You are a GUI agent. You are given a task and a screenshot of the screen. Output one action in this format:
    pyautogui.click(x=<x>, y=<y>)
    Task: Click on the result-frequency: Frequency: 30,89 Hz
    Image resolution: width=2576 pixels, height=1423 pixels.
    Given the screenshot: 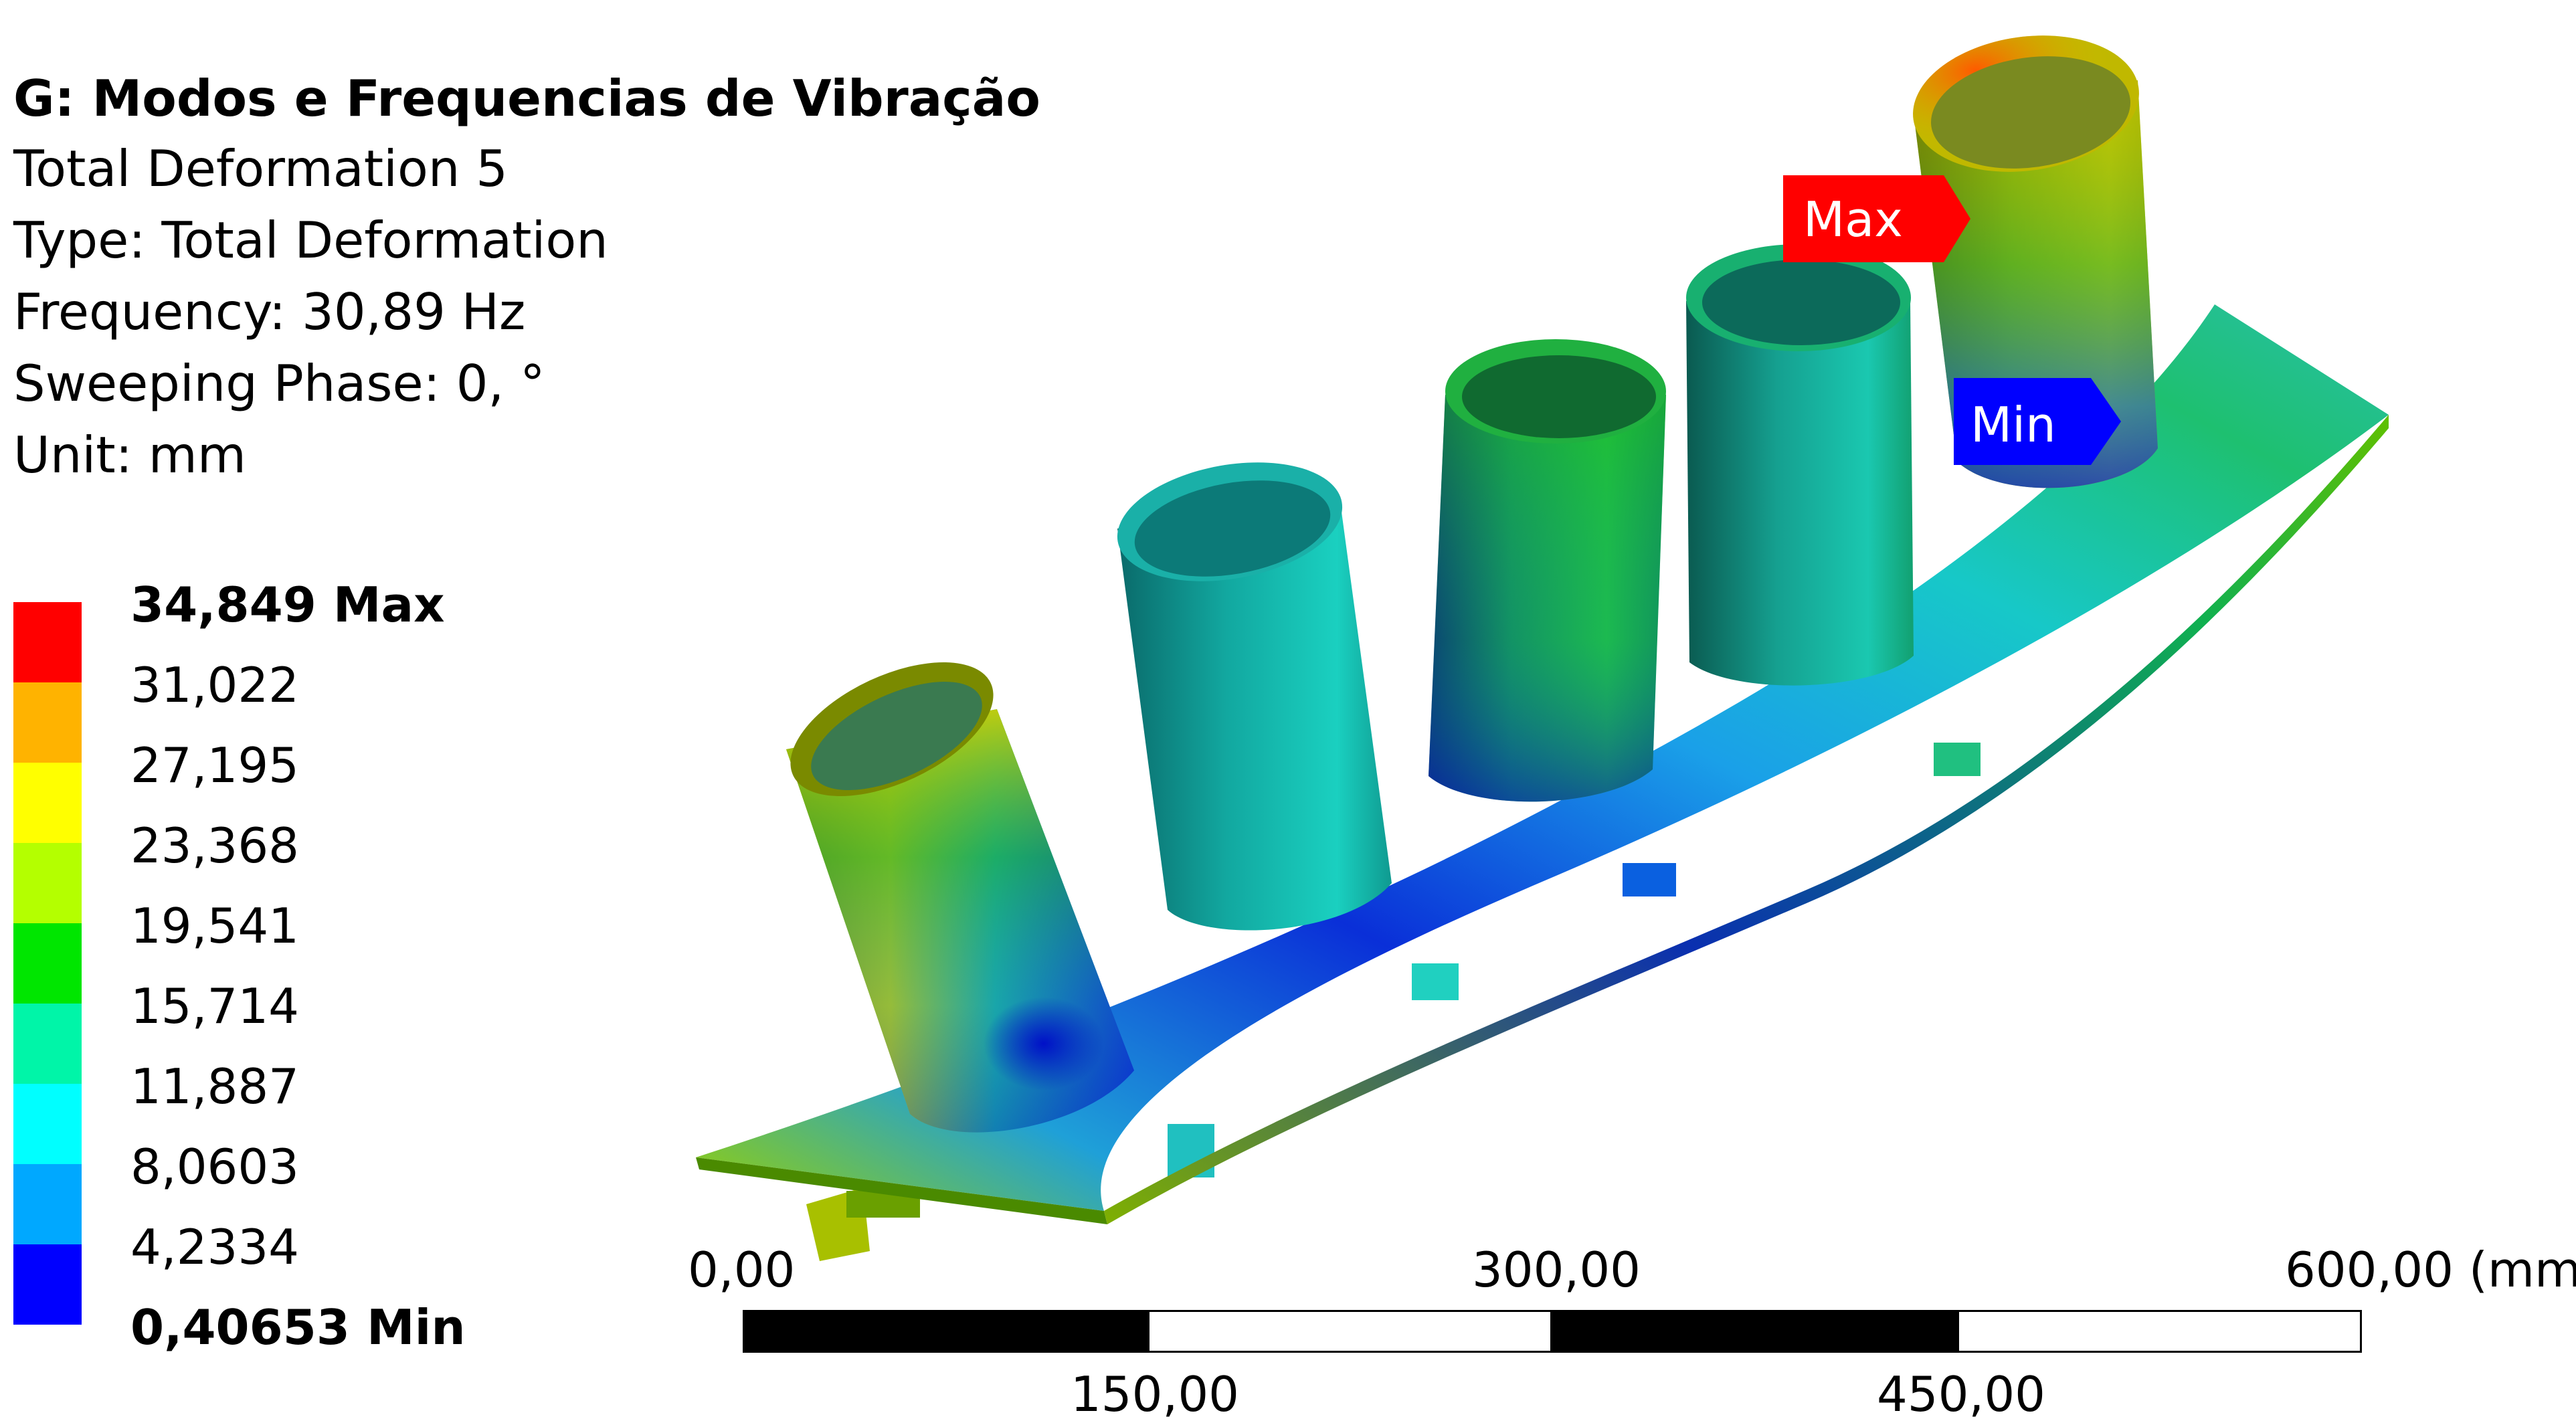 What is the action you would take?
    pyautogui.click(x=269, y=311)
    